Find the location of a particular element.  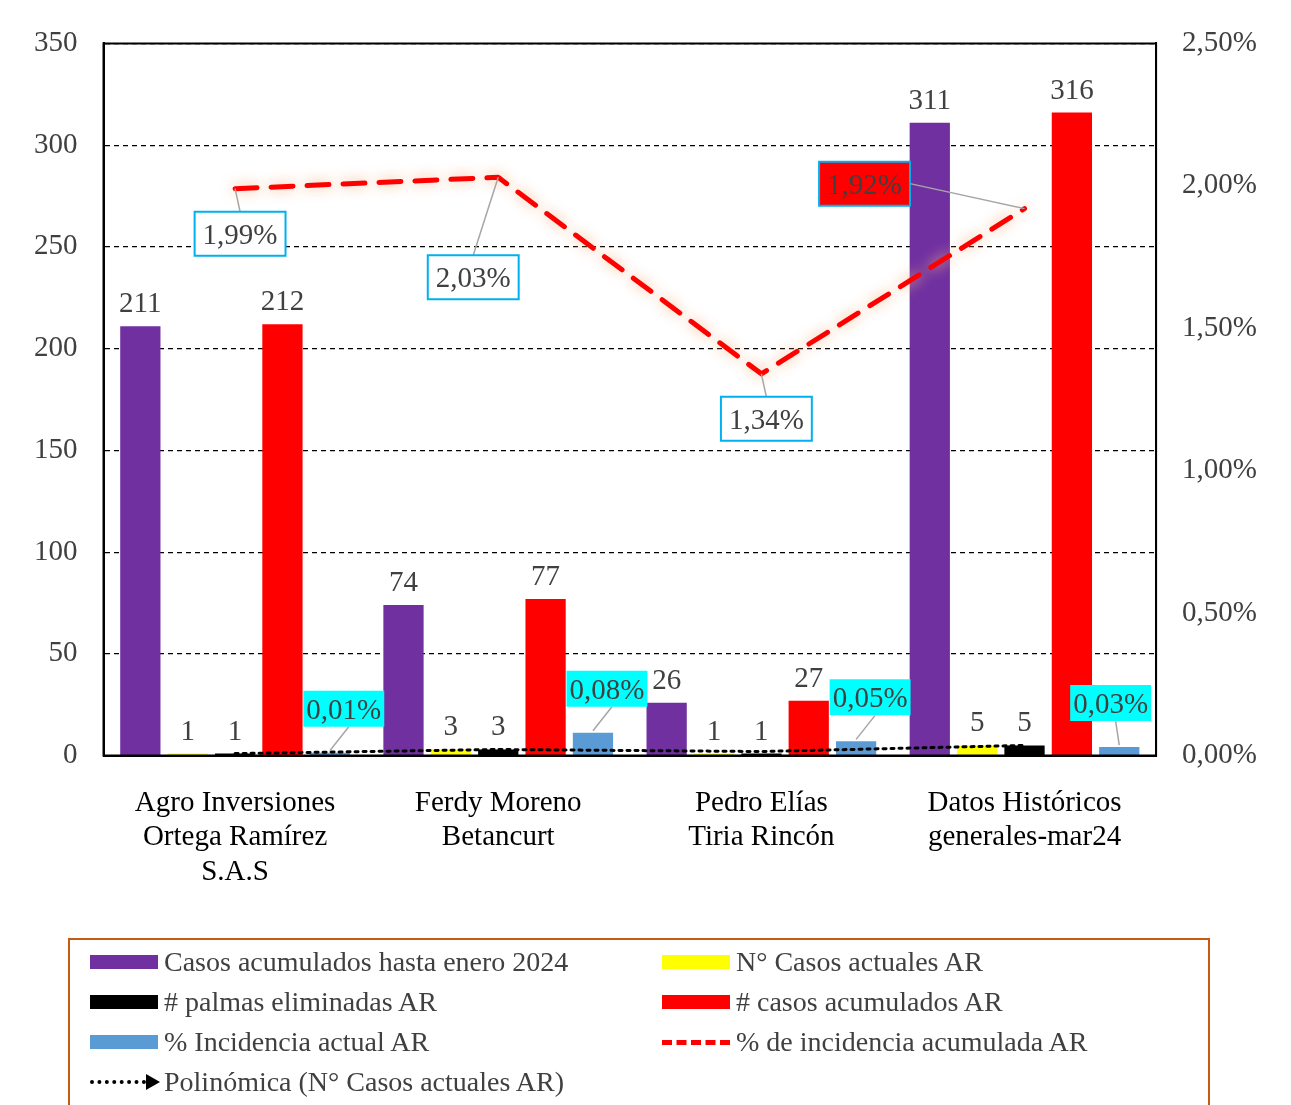

data-label: 0,03% is located at coordinates (1111, 703).